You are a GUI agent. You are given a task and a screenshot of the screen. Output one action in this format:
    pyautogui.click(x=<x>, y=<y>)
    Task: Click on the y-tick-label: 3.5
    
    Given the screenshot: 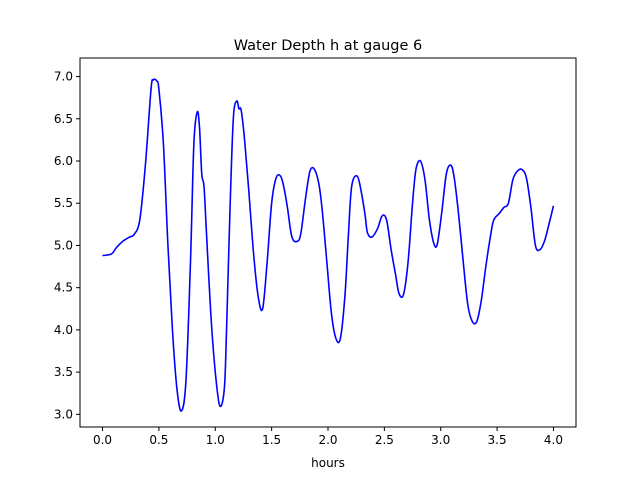 What is the action you would take?
    pyautogui.click(x=63, y=372)
    